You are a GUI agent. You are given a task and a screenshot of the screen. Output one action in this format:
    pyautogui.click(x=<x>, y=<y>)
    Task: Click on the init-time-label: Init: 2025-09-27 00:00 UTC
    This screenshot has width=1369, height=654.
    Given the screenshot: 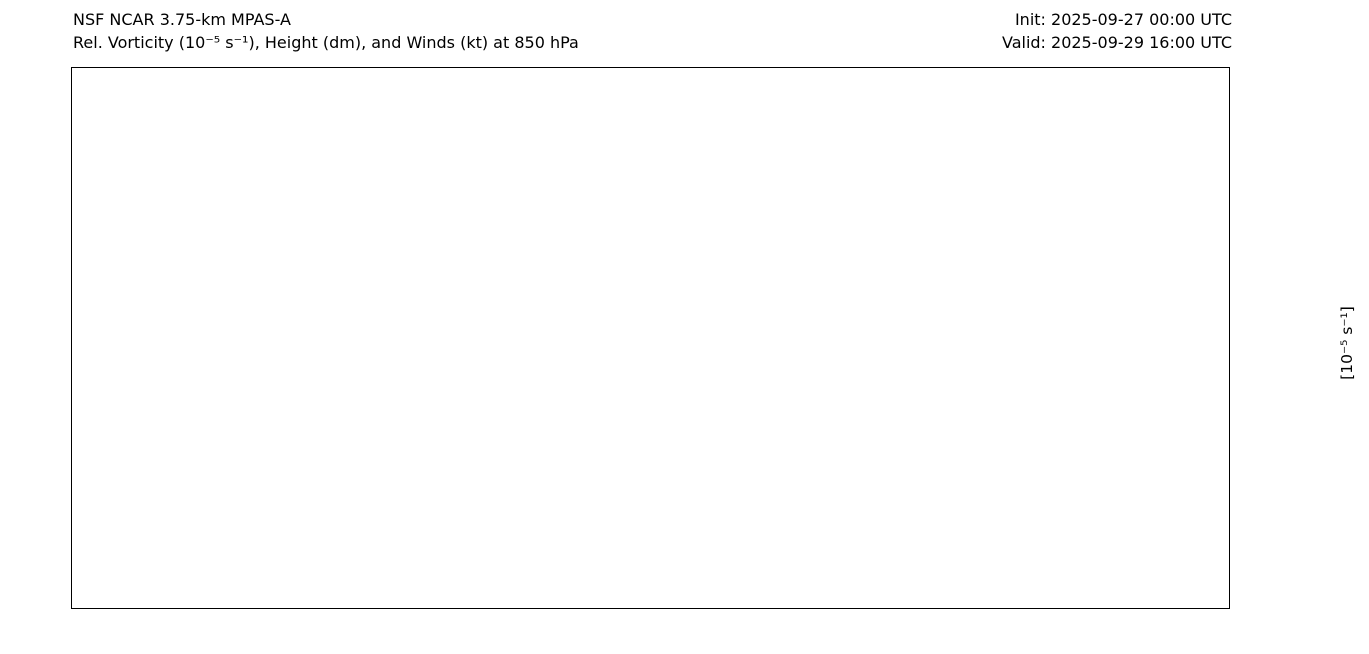 What is the action you would take?
    pyautogui.click(x=1123, y=19)
    